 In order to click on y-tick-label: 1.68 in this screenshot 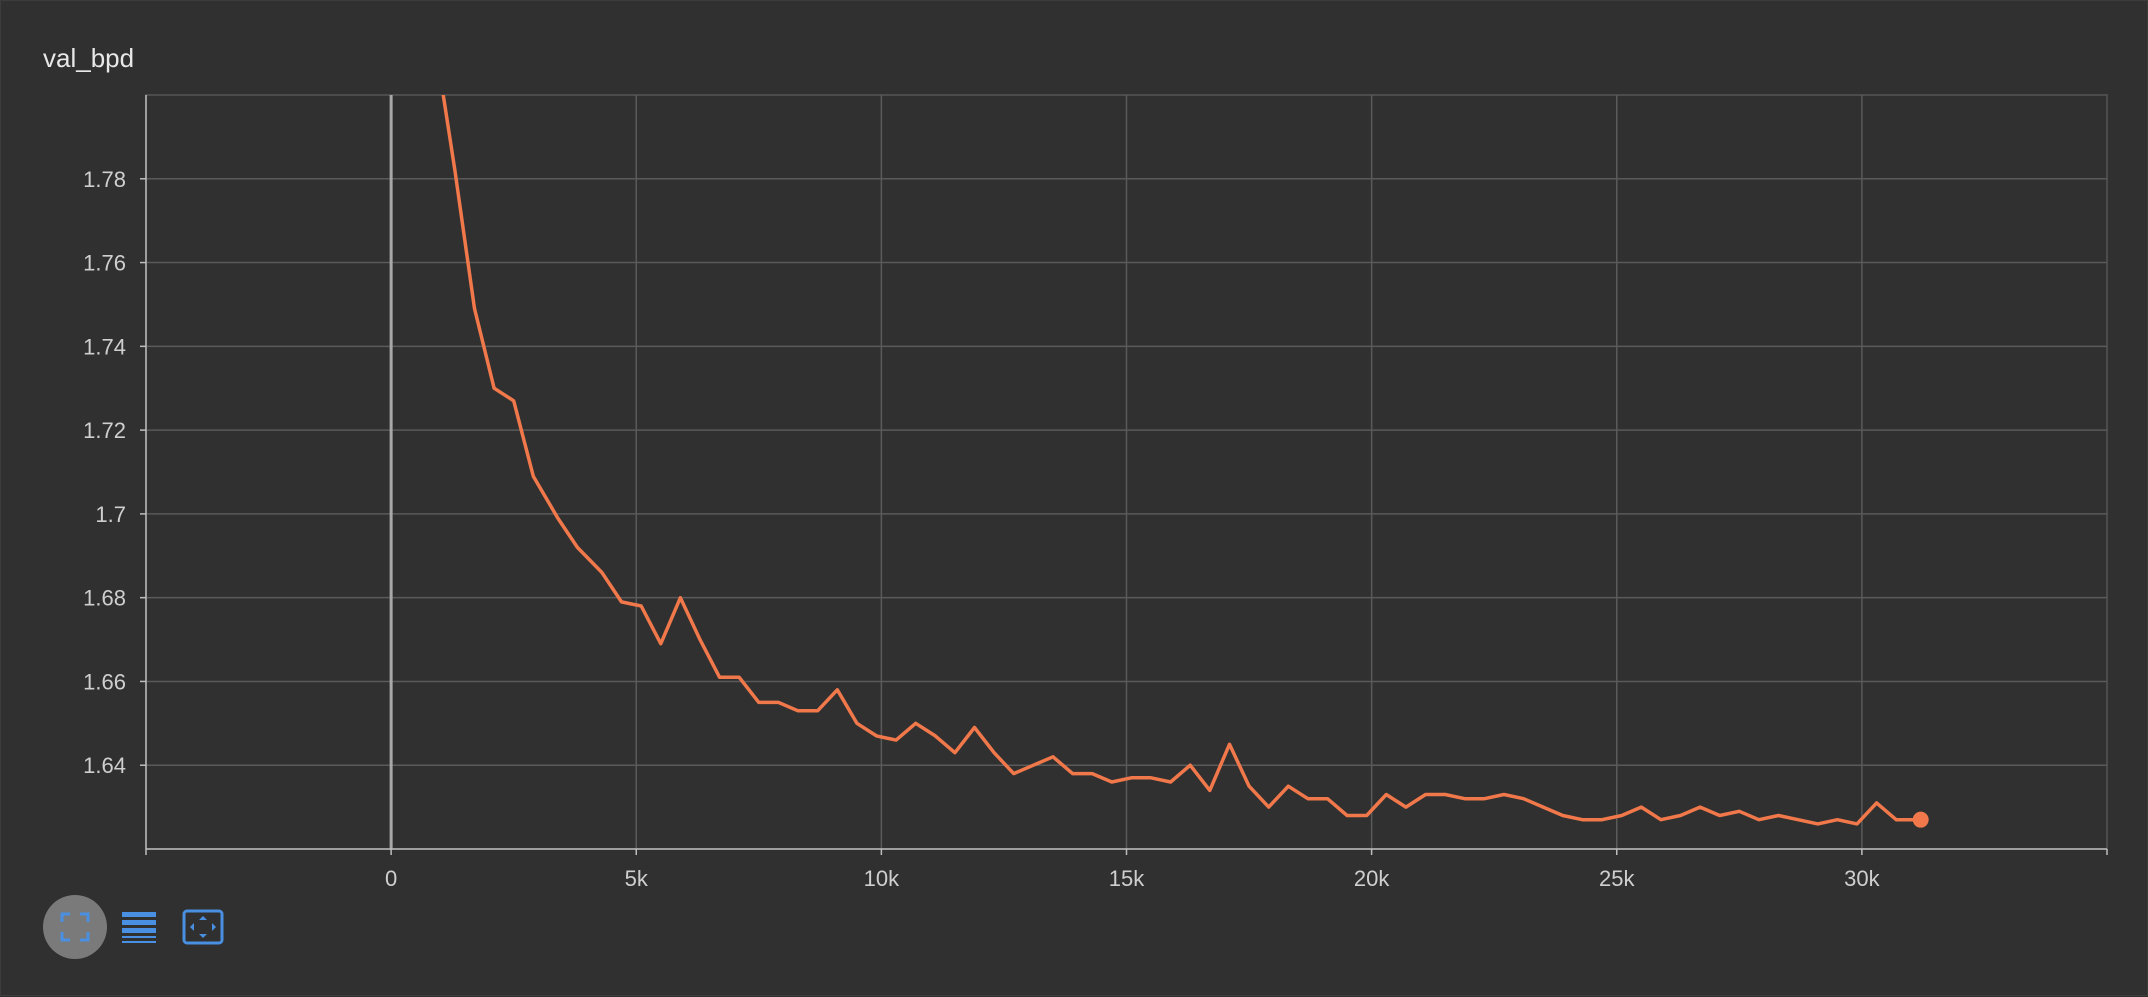, I will do `click(104, 598)`.